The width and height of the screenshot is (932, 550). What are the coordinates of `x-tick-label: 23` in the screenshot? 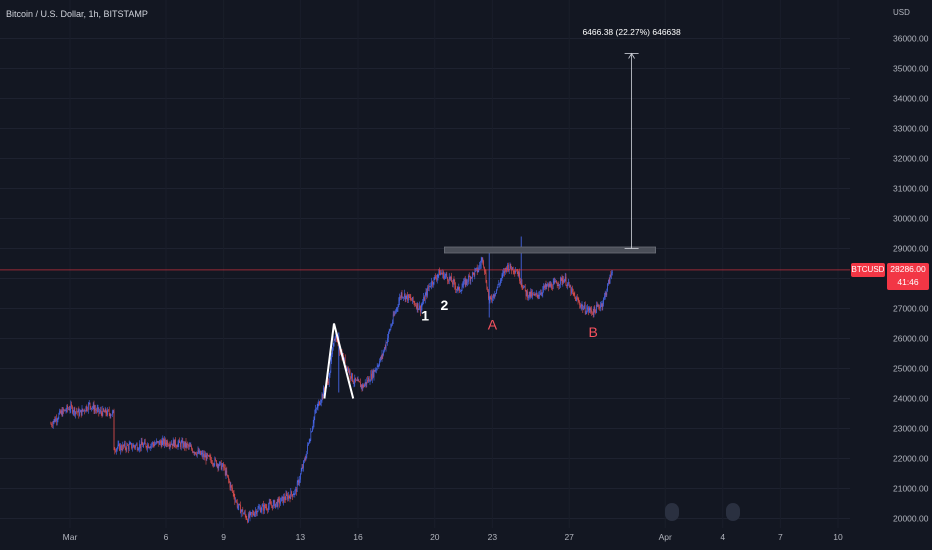 It's located at (493, 537).